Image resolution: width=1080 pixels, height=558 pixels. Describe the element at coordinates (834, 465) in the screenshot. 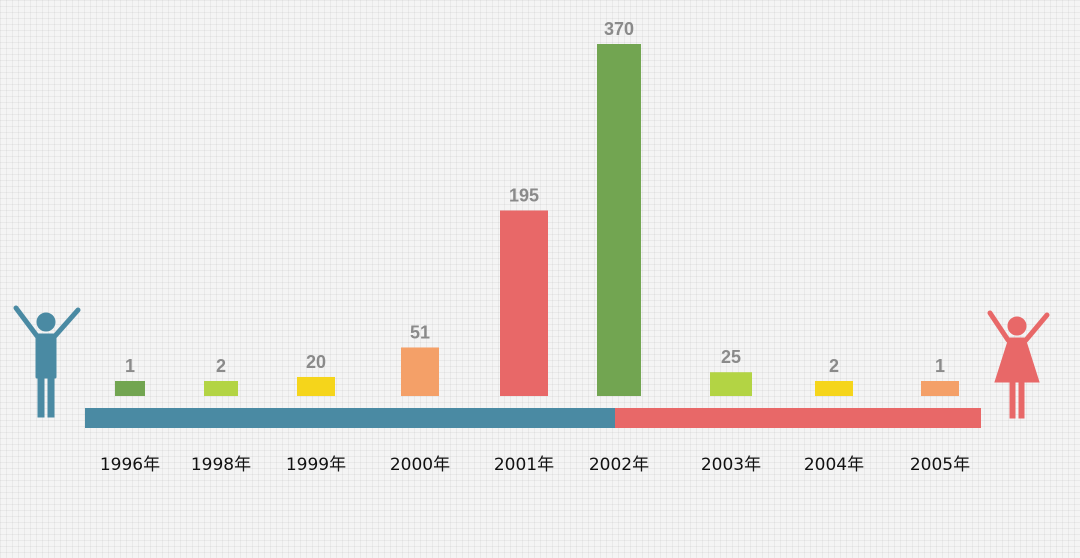

I see `x-tick-label-7: 2004年` at that location.